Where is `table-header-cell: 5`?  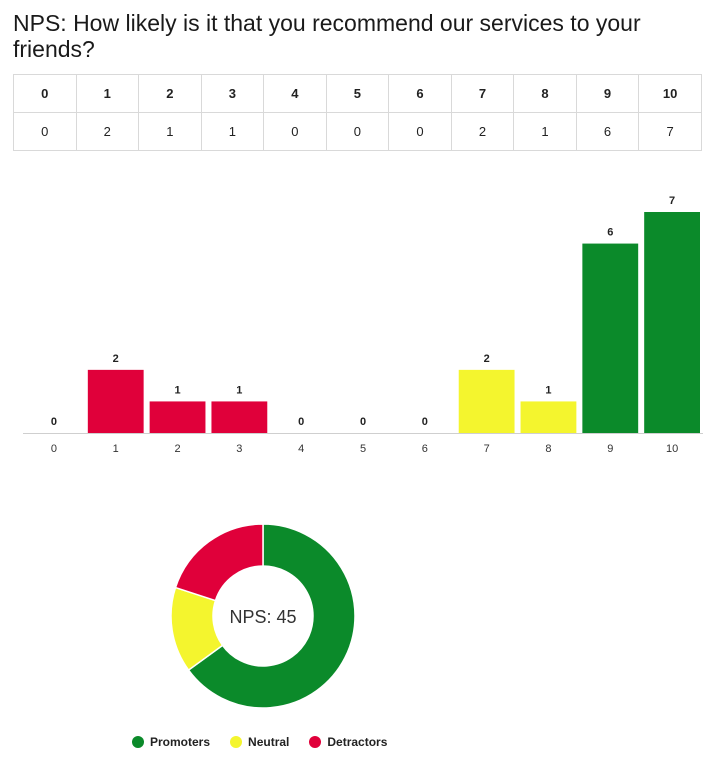 table-header-cell: 5 is located at coordinates (357, 93).